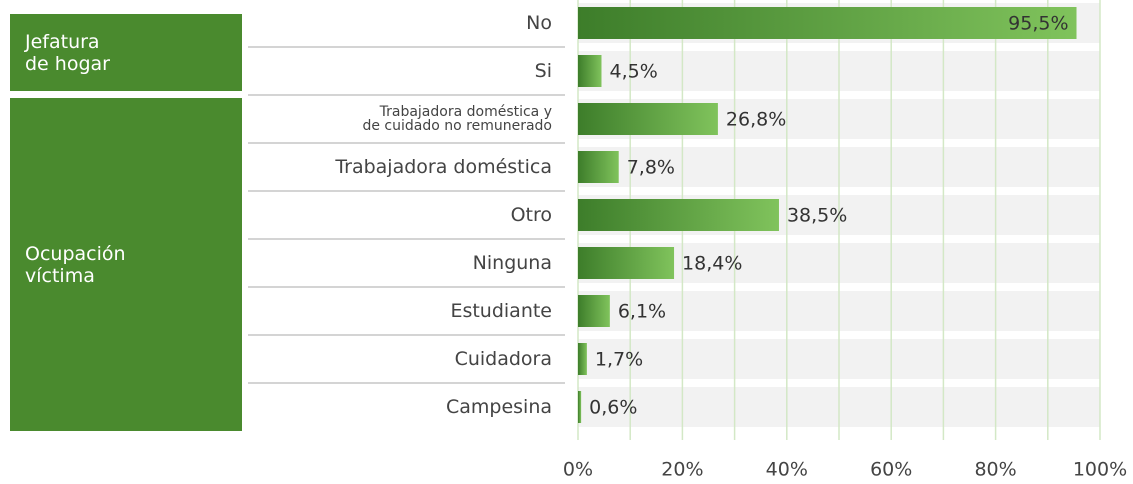 The height and width of the screenshot is (484, 1133). Describe the element at coordinates (443, 167) in the screenshot. I see `category-label: Trabajadora doméstica` at that location.